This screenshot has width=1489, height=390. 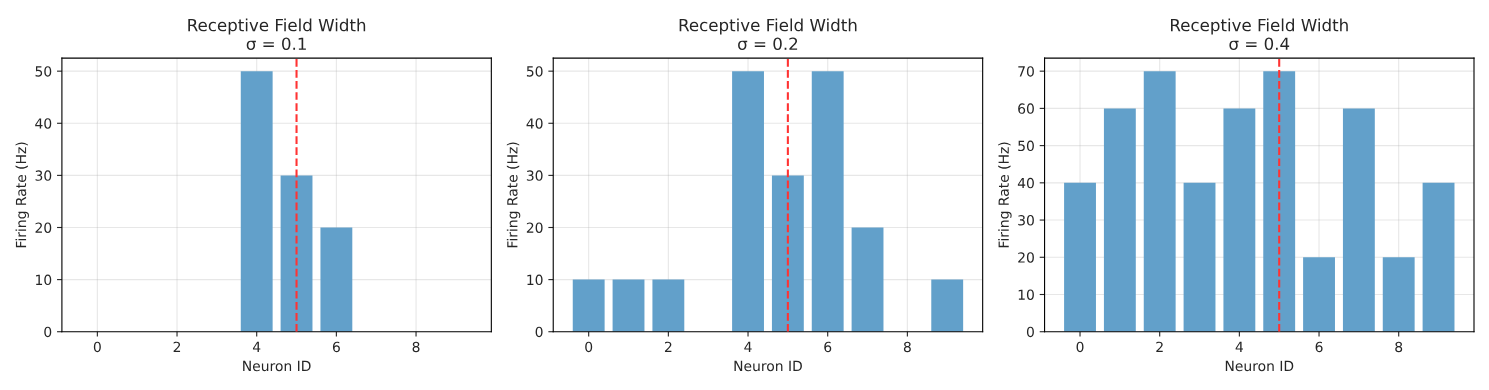 What do you see at coordinates (1026, 108) in the screenshot?
I see `y-tick-label: 60` at bounding box center [1026, 108].